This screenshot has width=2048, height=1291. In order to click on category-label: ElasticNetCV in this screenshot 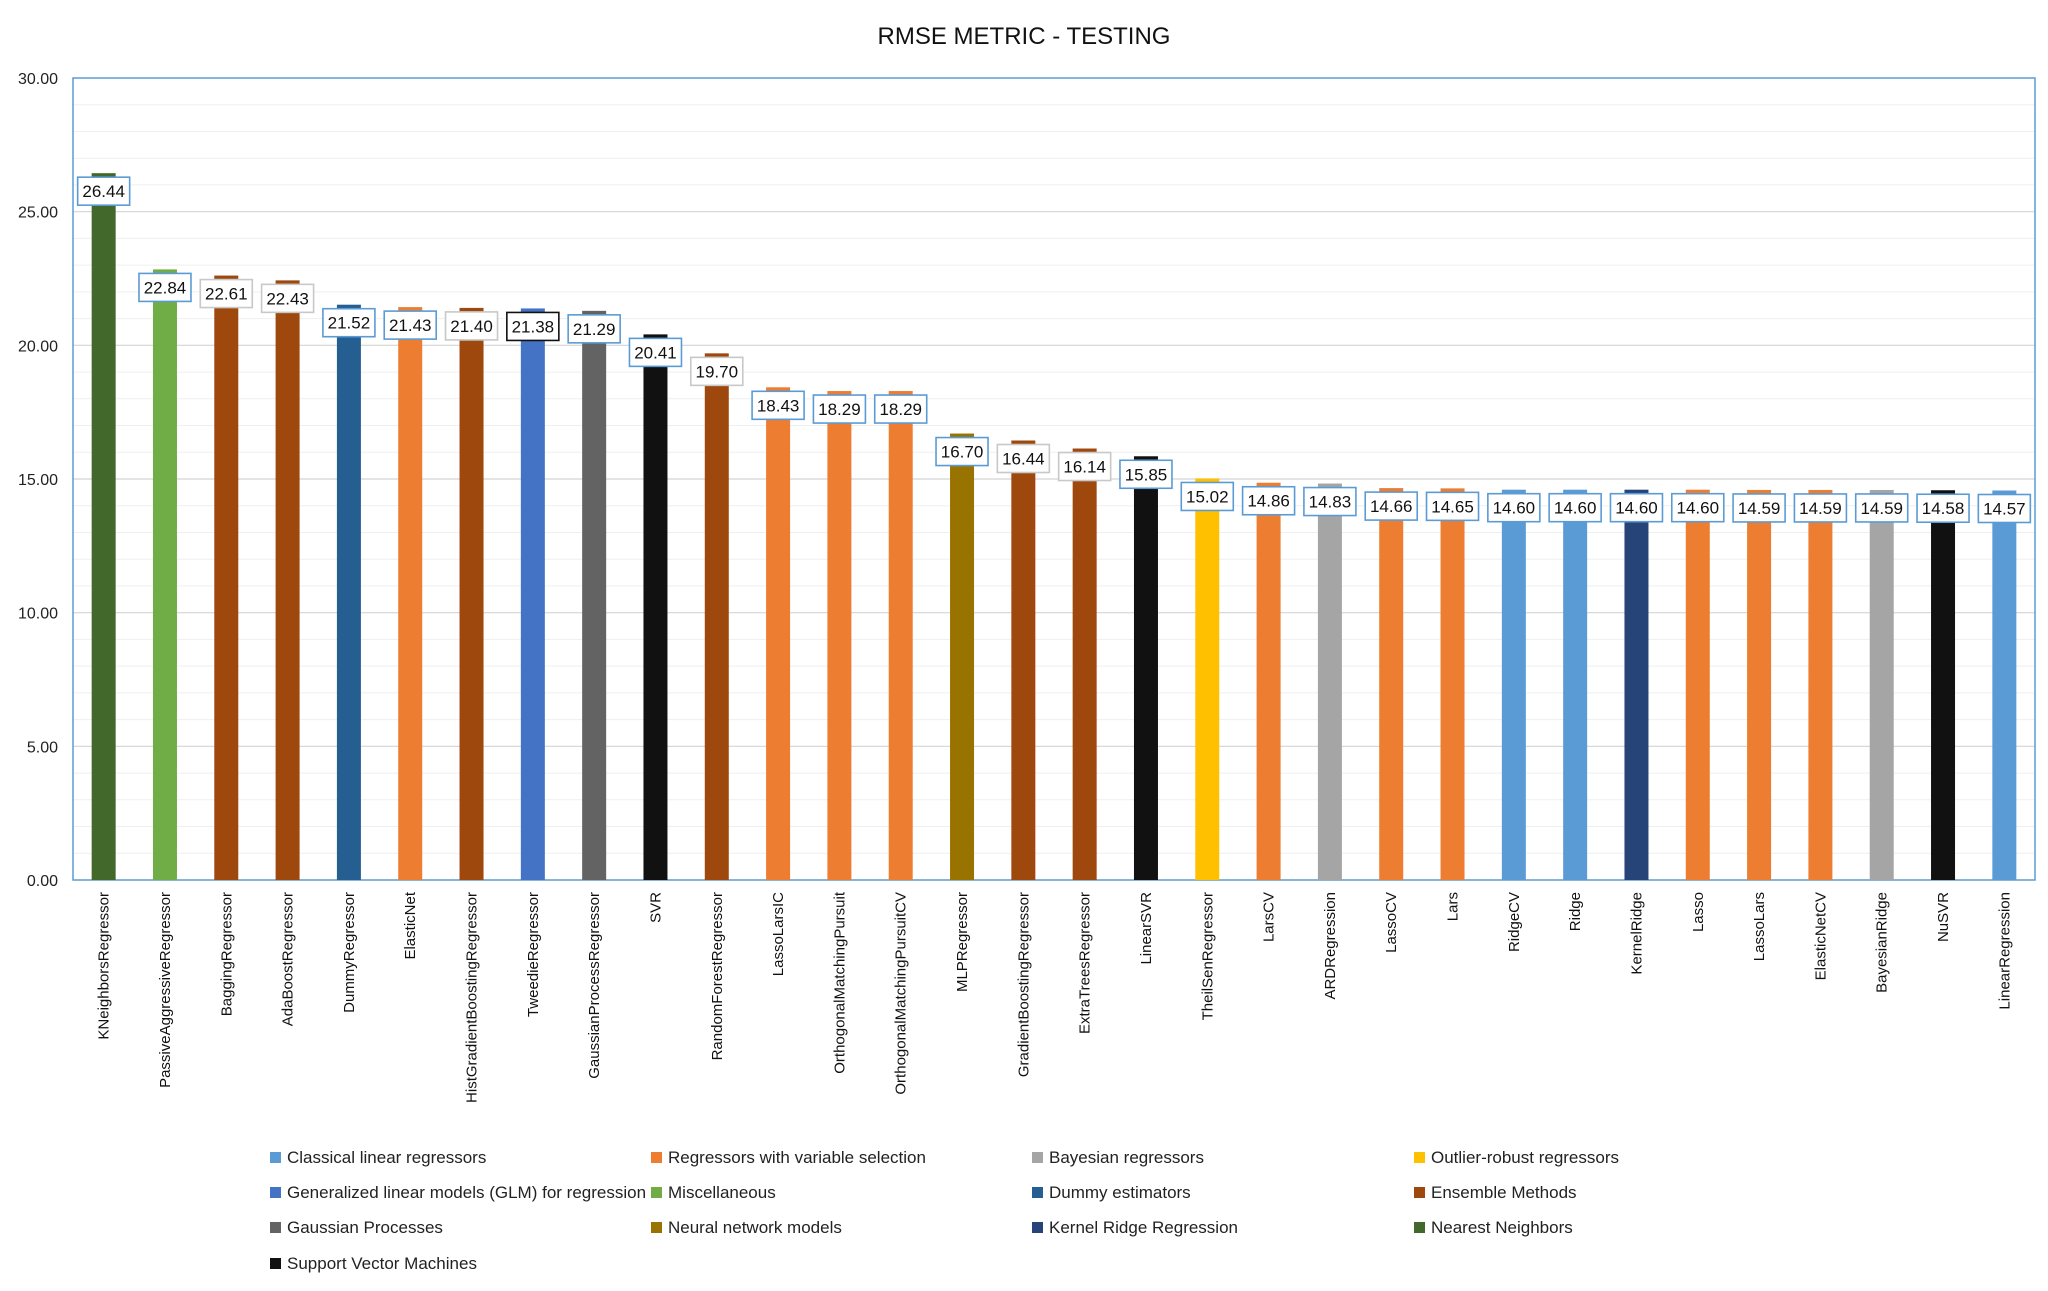, I will do `click(1820, 936)`.